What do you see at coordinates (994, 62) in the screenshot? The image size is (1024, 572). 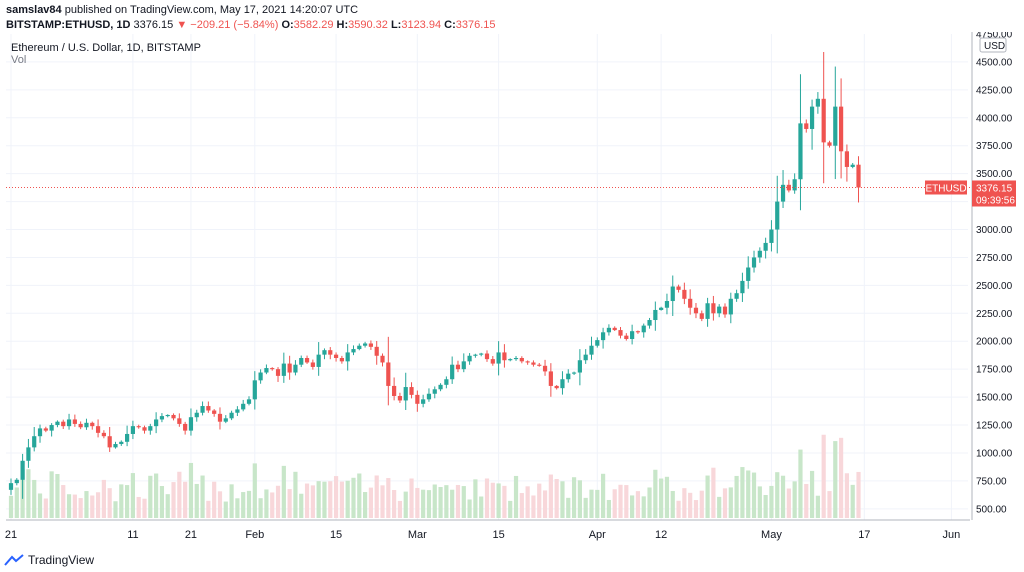 I see `y-tick-label: 4500.00` at bounding box center [994, 62].